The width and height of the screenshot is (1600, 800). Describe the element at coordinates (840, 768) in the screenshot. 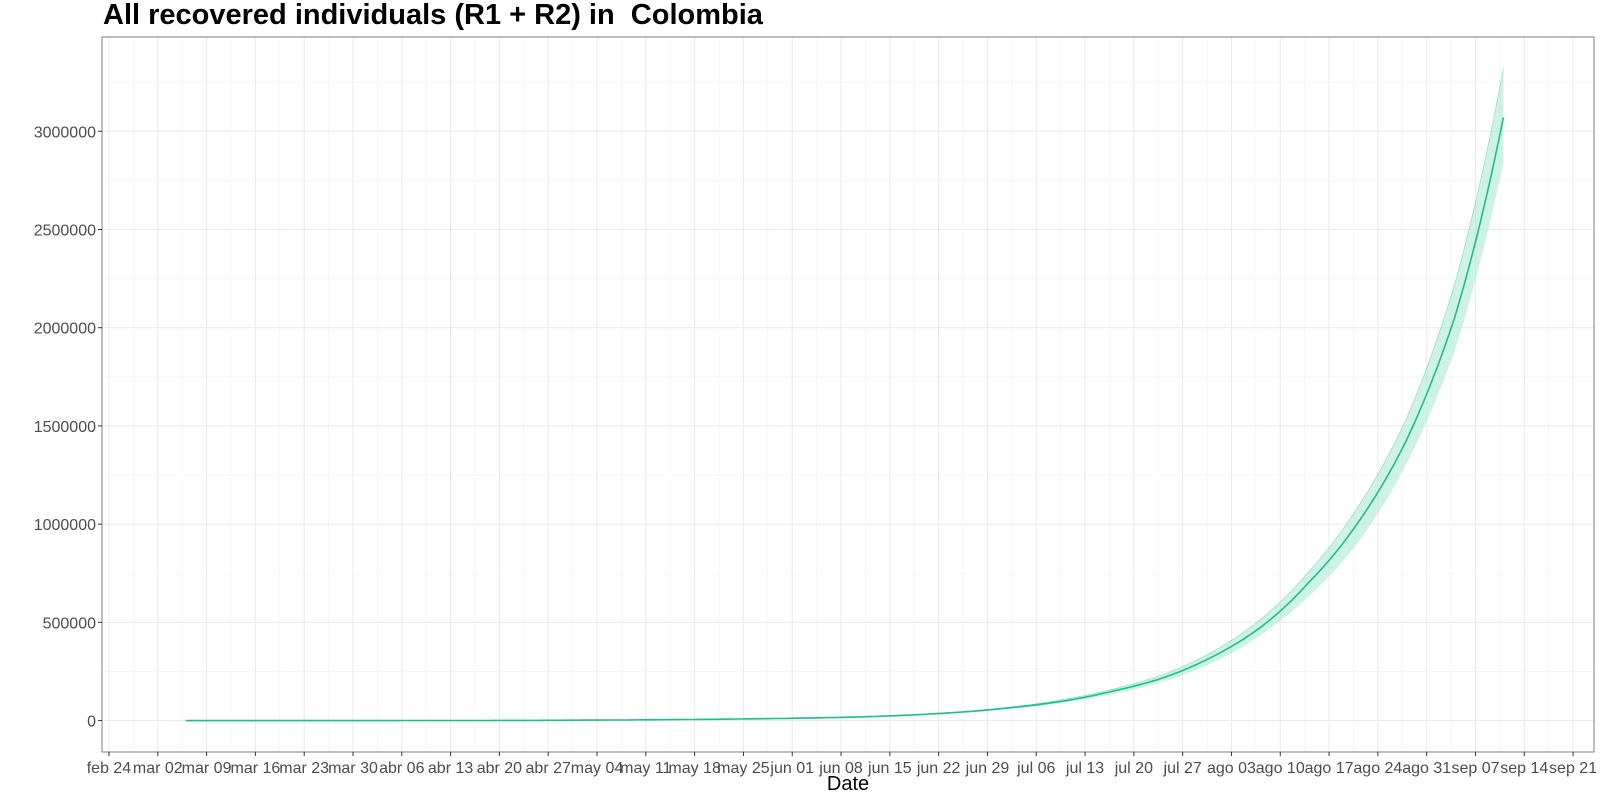

I see `x-tick-label: jun 08` at that location.